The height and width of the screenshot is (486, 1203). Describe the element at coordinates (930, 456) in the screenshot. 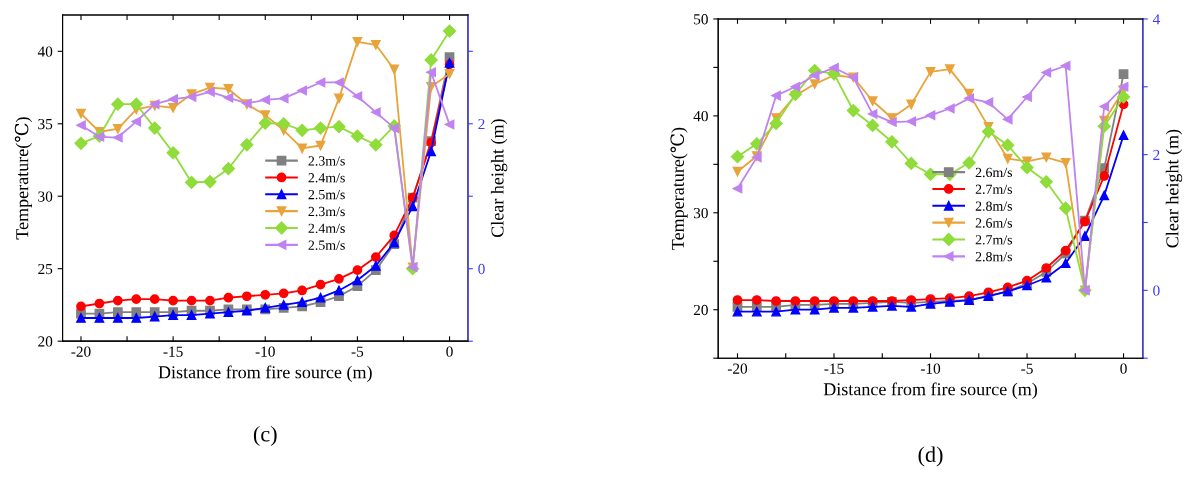

I see `text: (d)` at that location.